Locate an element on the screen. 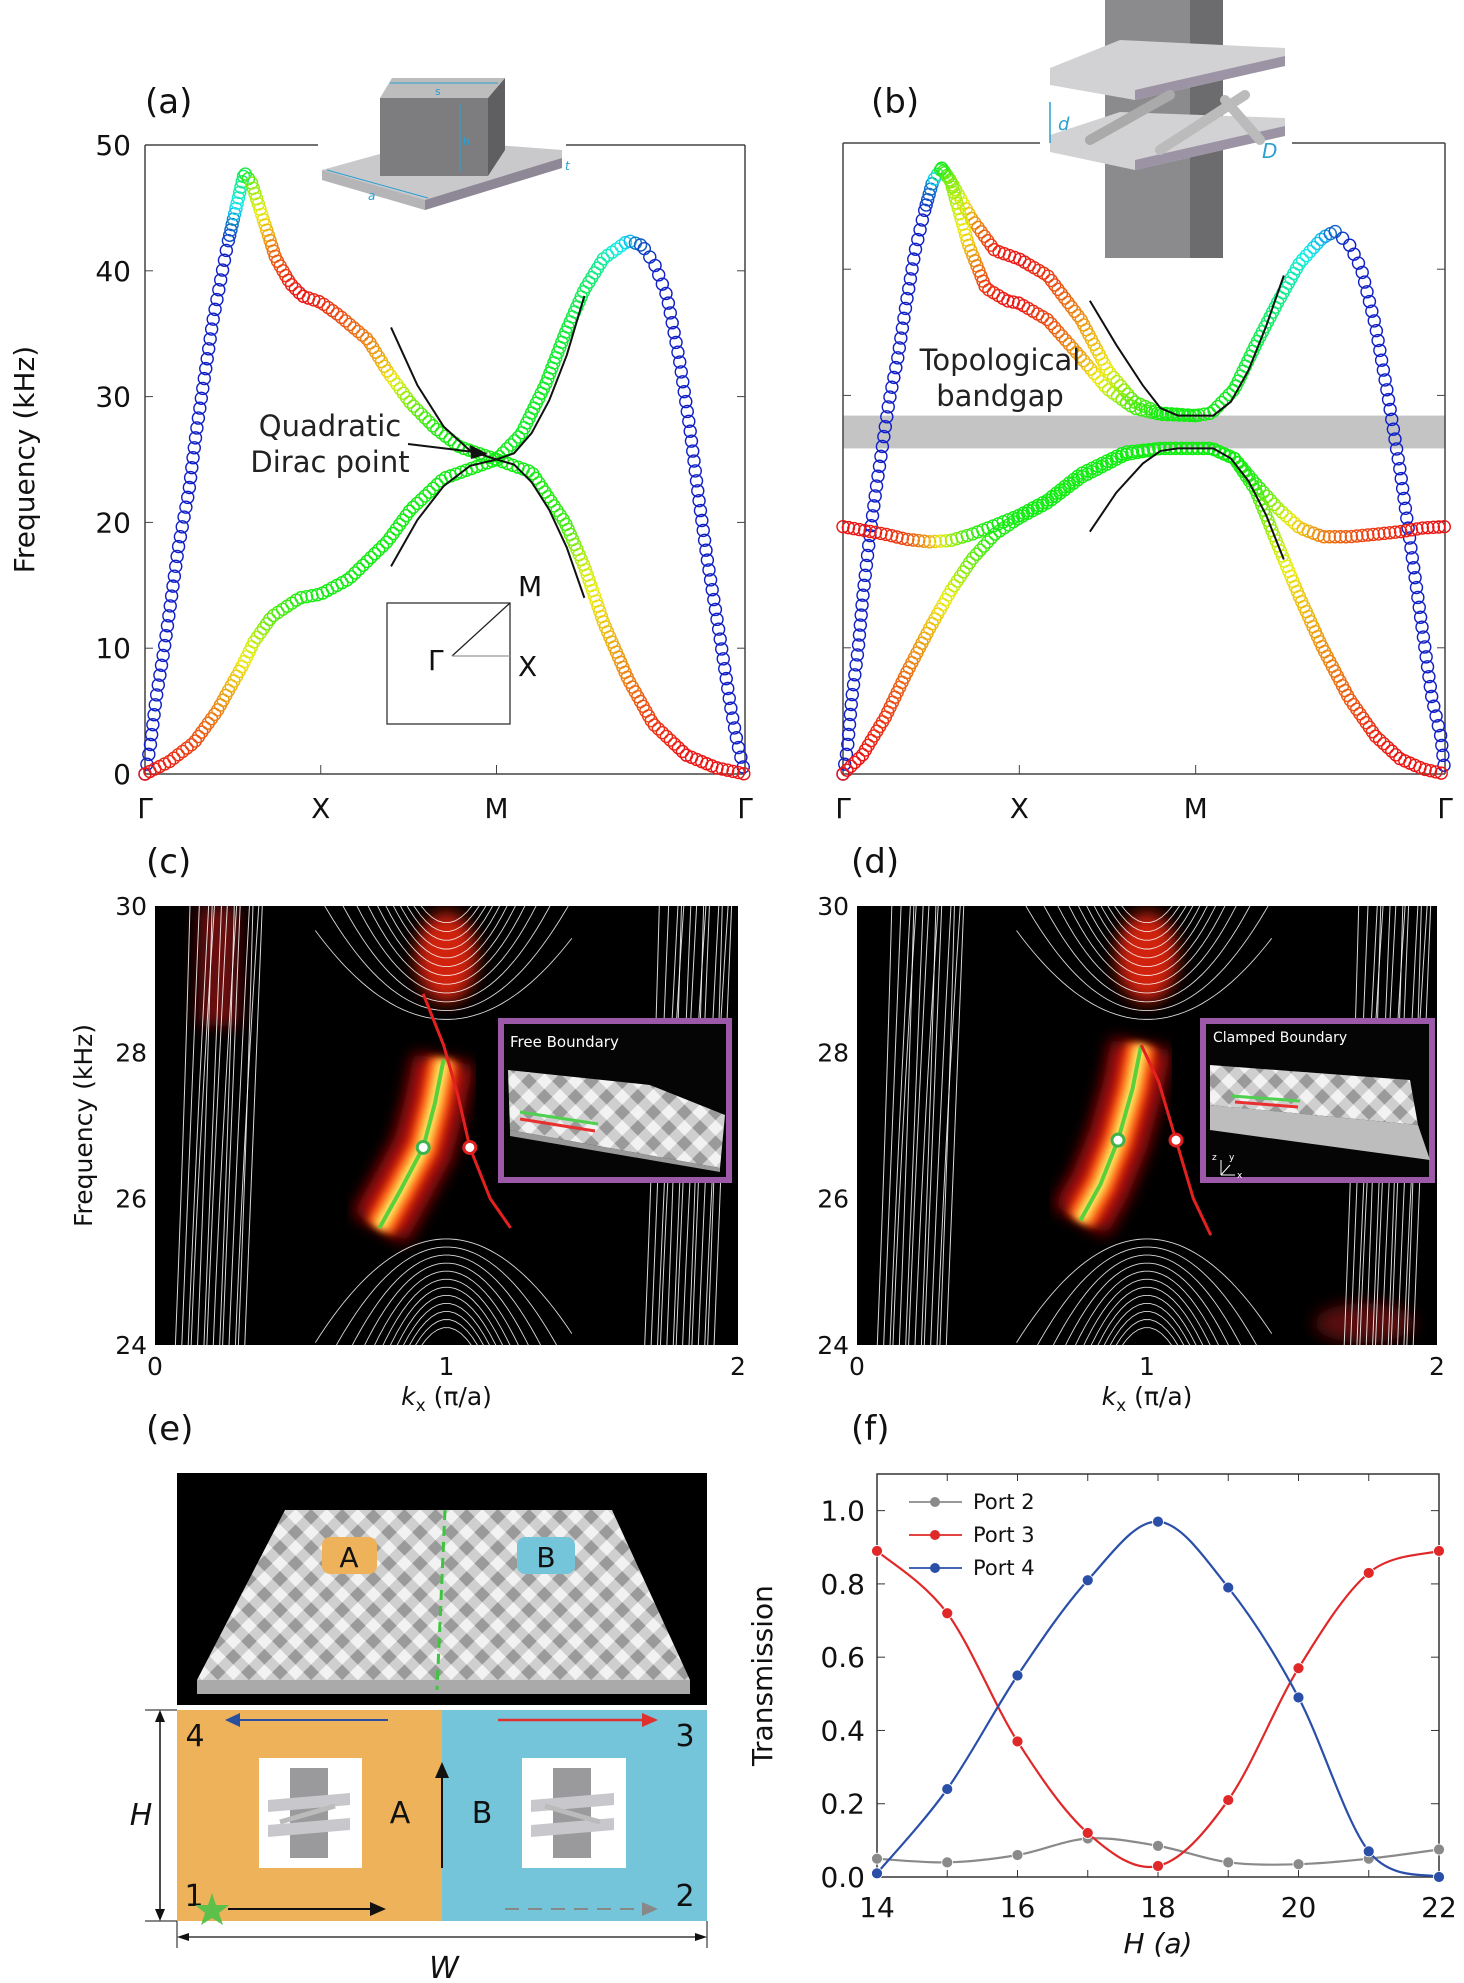  panel-label-f: (f) is located at coordinates (870, 1429).